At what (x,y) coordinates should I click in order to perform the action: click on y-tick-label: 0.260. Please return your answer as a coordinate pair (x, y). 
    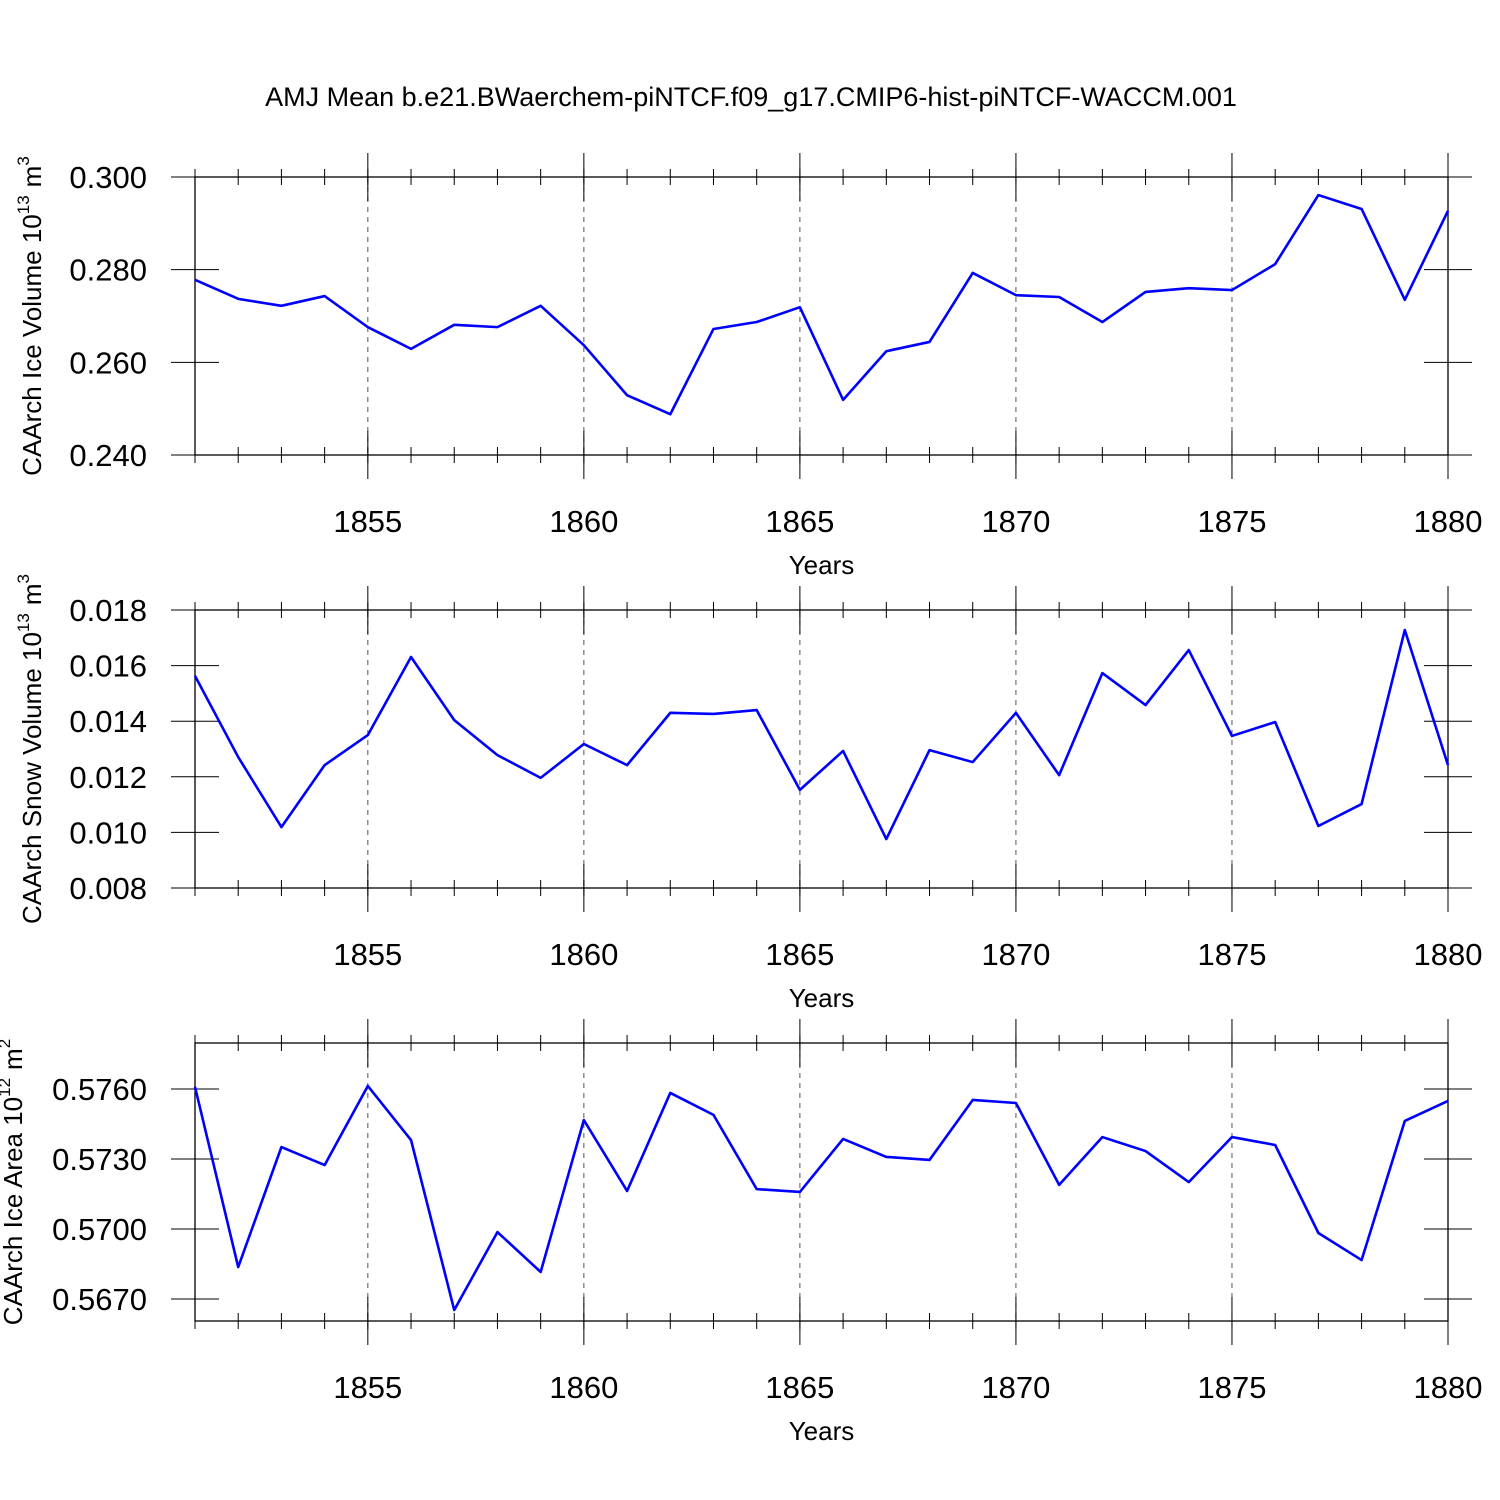
    Looking at the image, I should click on (108, 362).